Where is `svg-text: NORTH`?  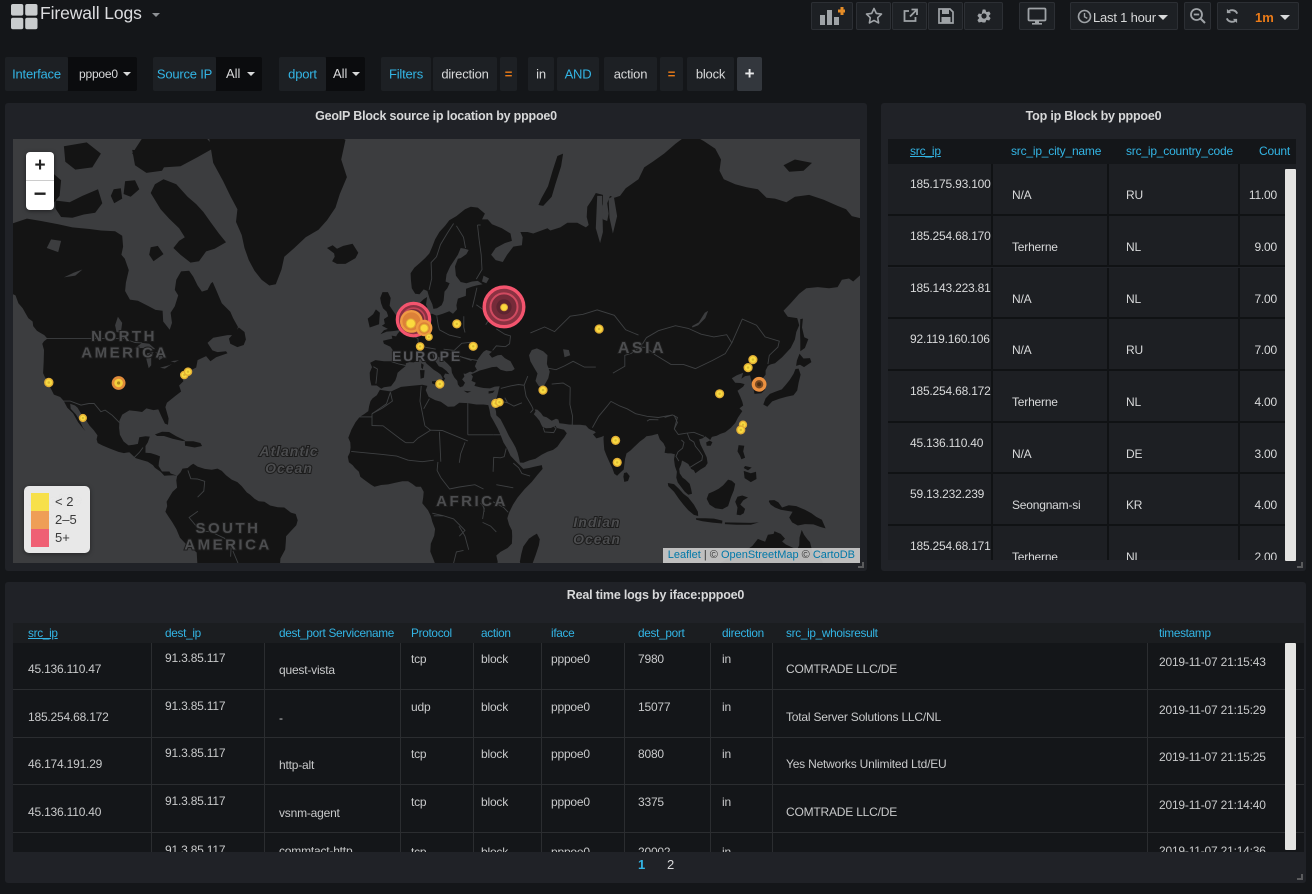
svg-text: NORTH is located at coordinates (124, 336).